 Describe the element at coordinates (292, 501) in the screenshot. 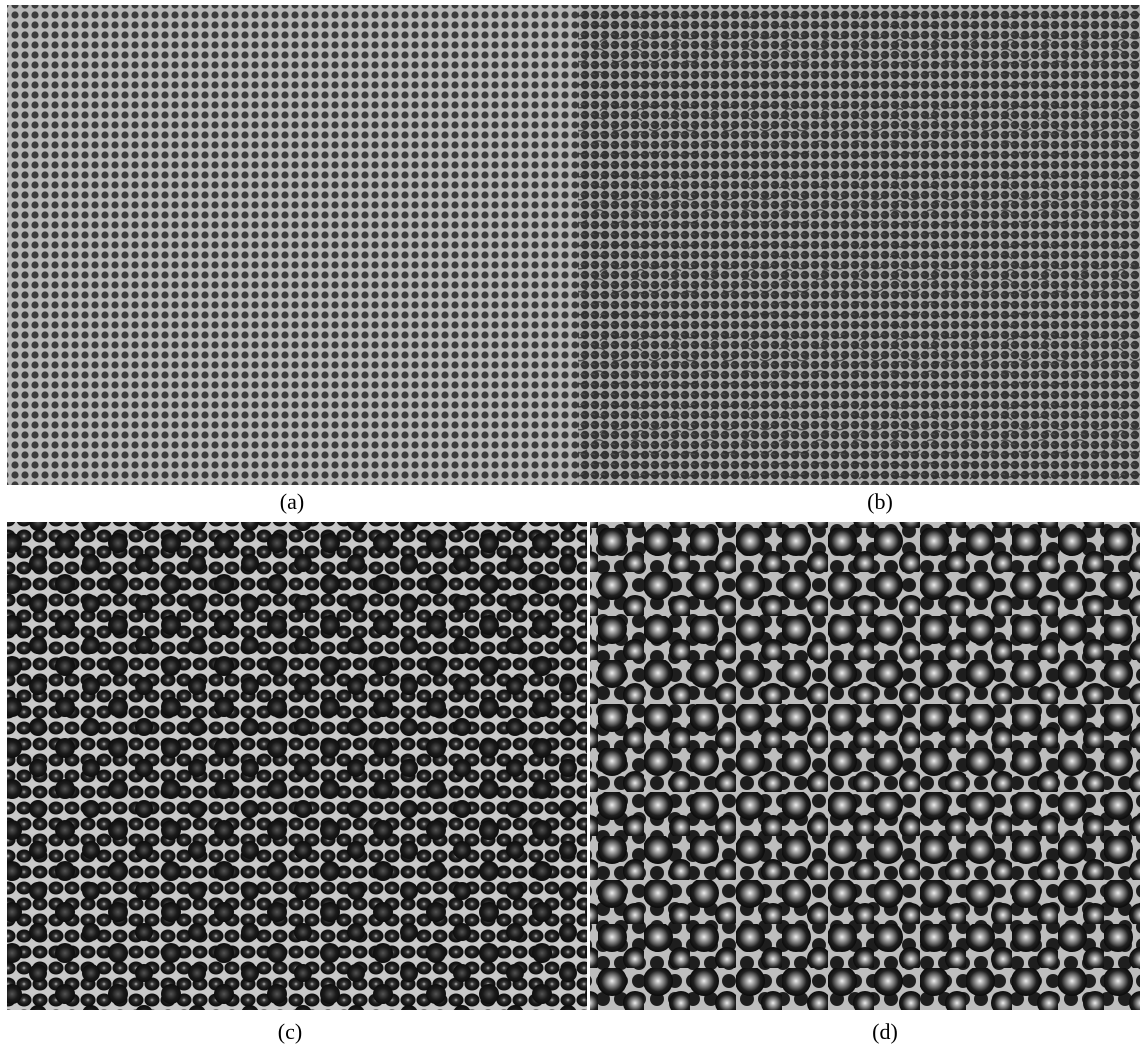

I see `panel-label: (a)` at that location.